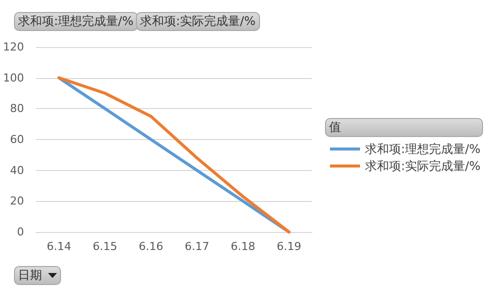 This screenshot has height=294, width=488. What do you see at coordinates (59, 246) in the screenshot?
I see `x-tick-label: 6.14` at bounding box center [59, 246].